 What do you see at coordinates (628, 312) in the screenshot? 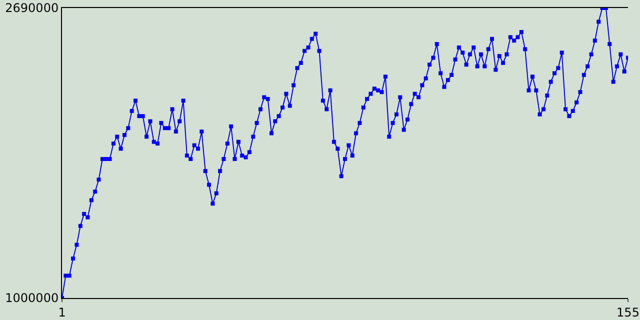
I see `x-tick-label: 155` at bounding box center [628, 312].